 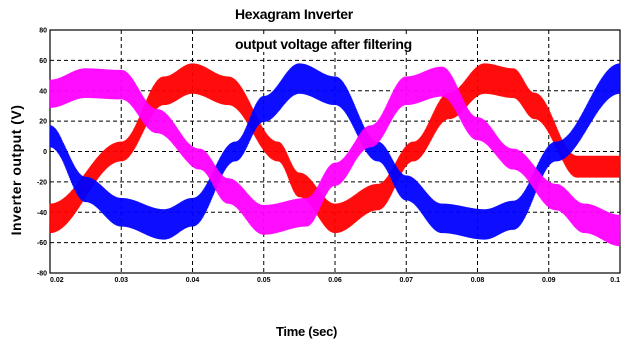 What do you see at coordinates (193, 280) in the screenshot?
I see `x-tick-label: 0.04` at bounding box center [193, 280].